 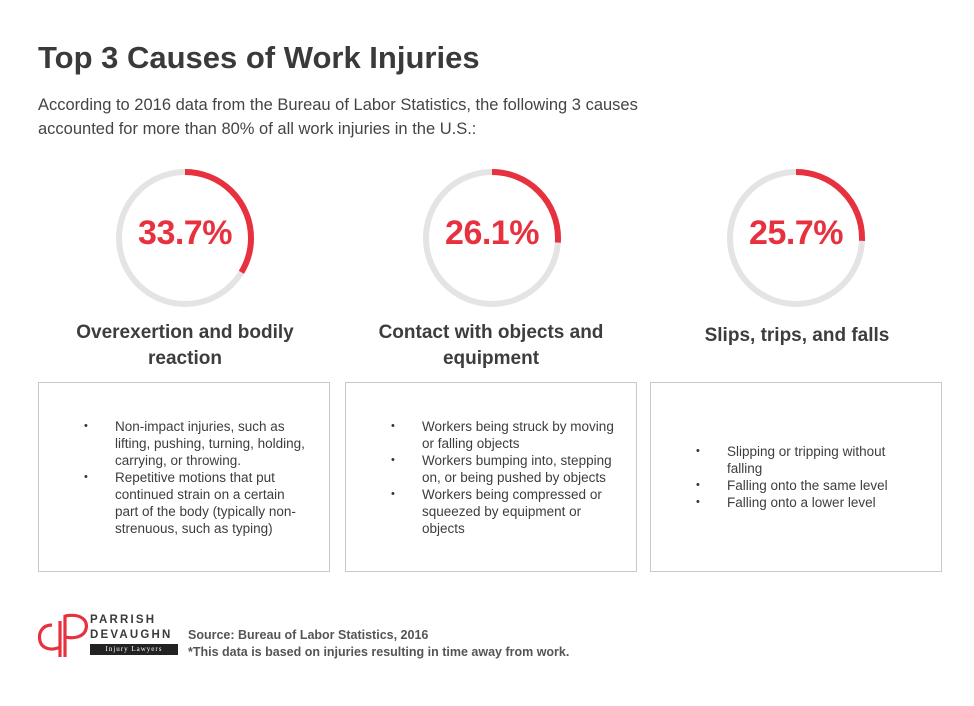 I want to click on cause-heading-2: Contact with objects and equipment, so click(x=491, y=345).